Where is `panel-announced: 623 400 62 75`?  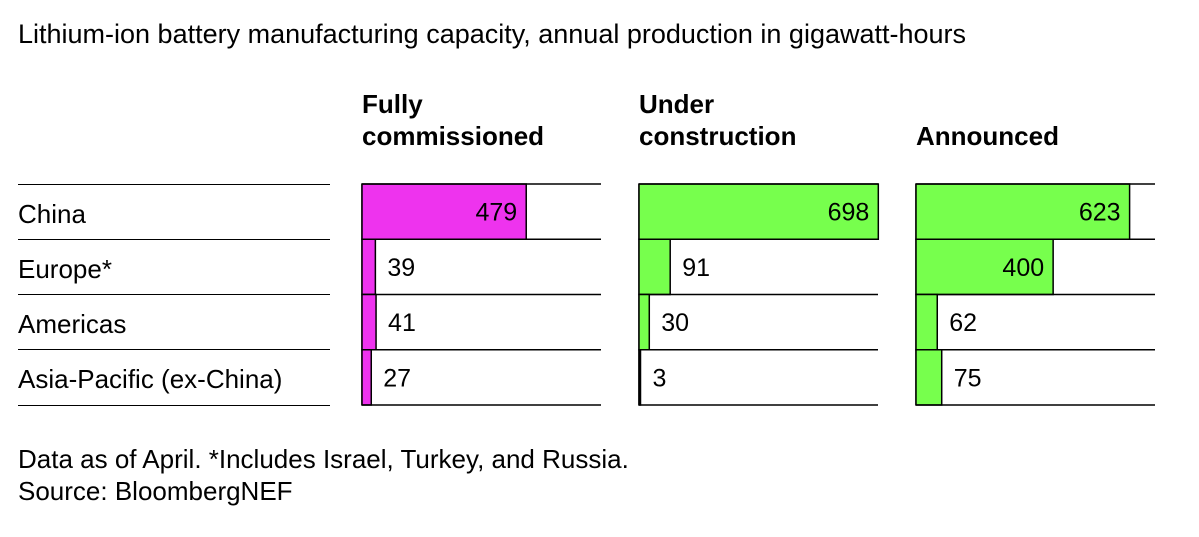
panel-announced: 623 400 62 75 is located at coordinates (1035, 294).